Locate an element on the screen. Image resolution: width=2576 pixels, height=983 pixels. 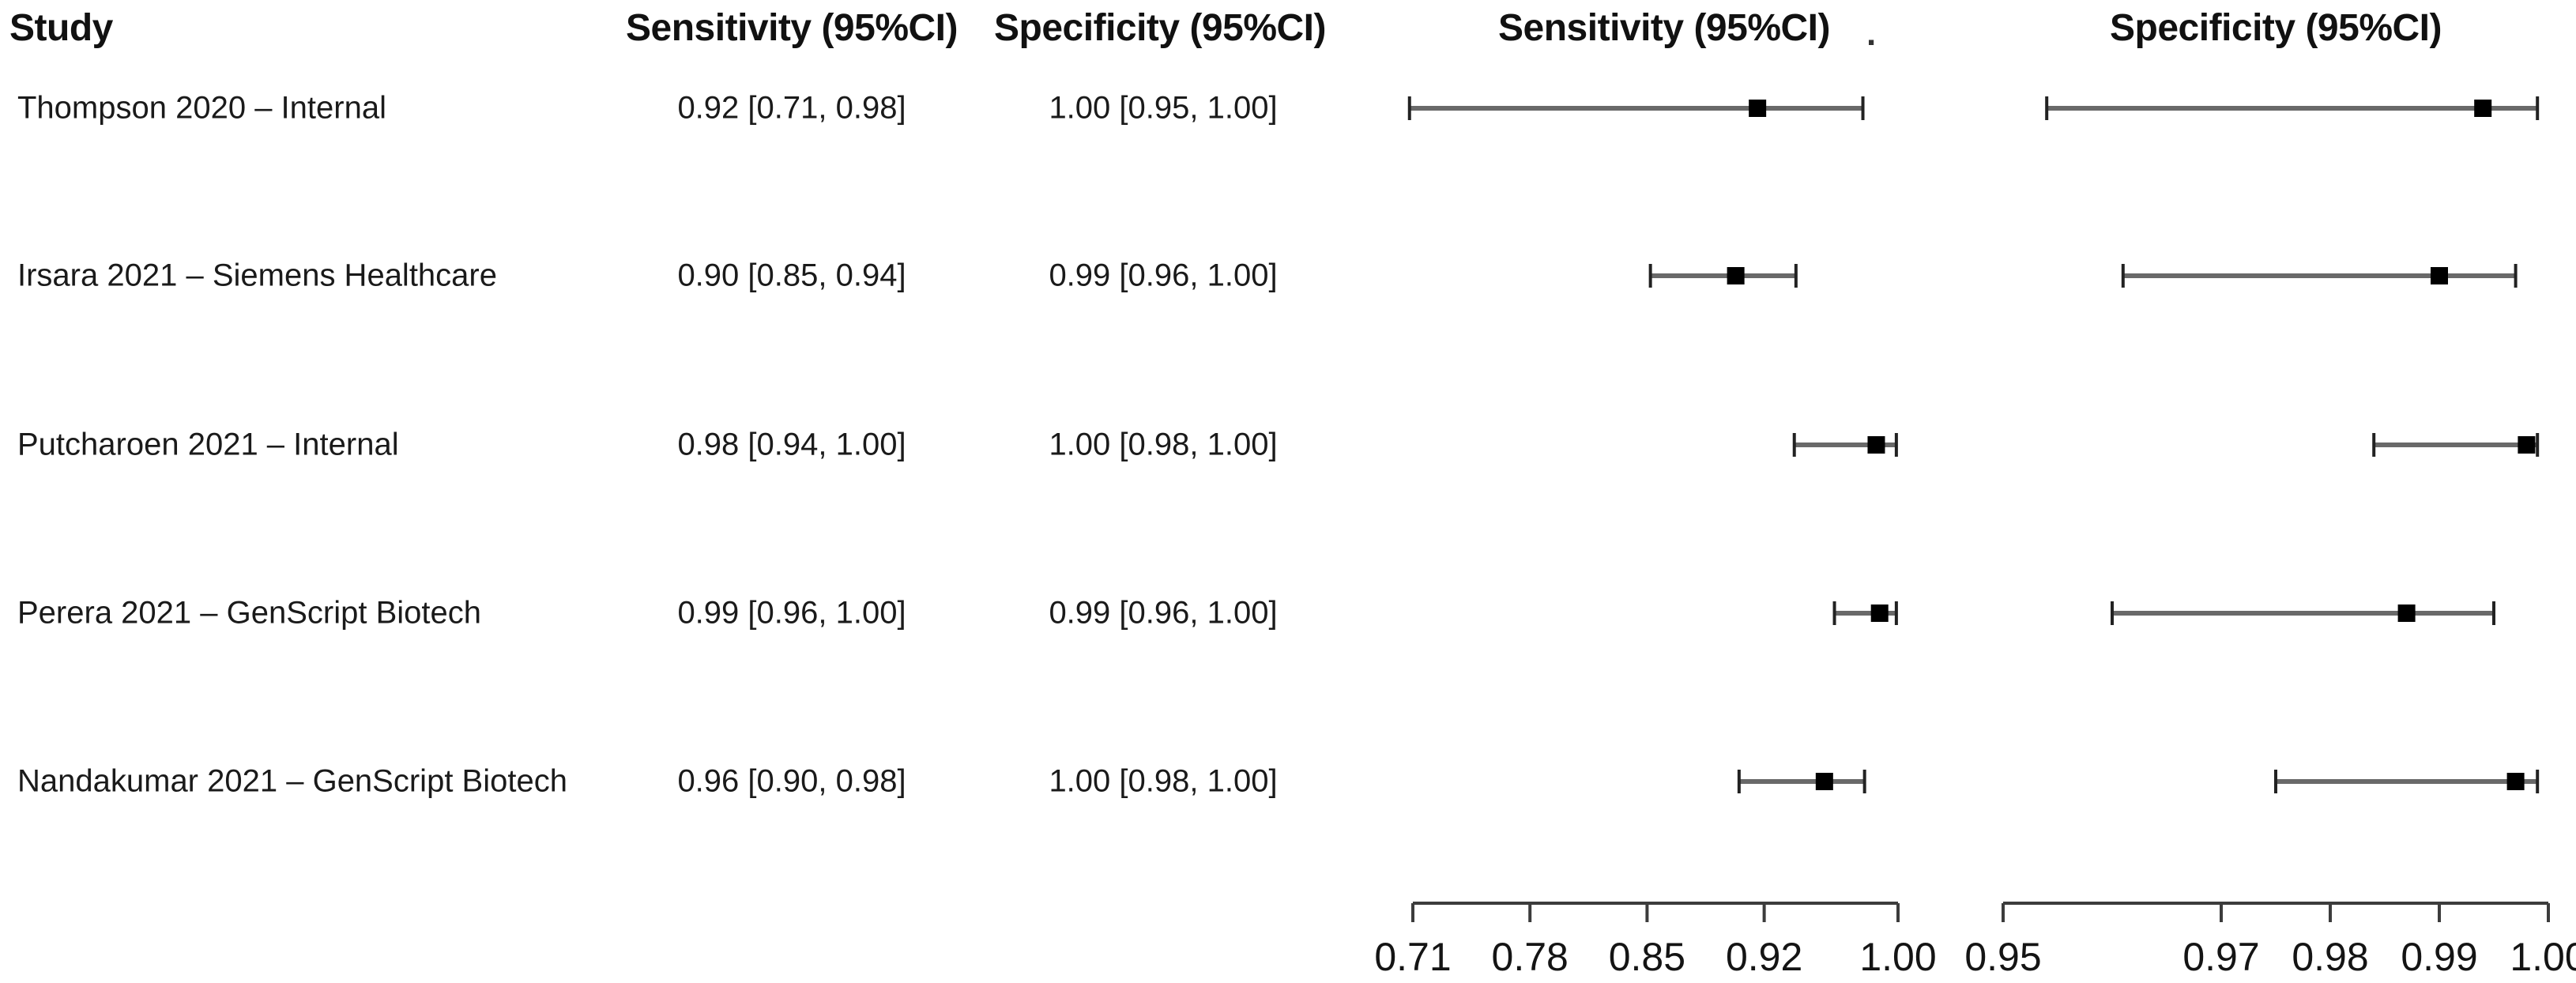
axis-tick-label: 0.71 is located at coordinates (1412, 957).